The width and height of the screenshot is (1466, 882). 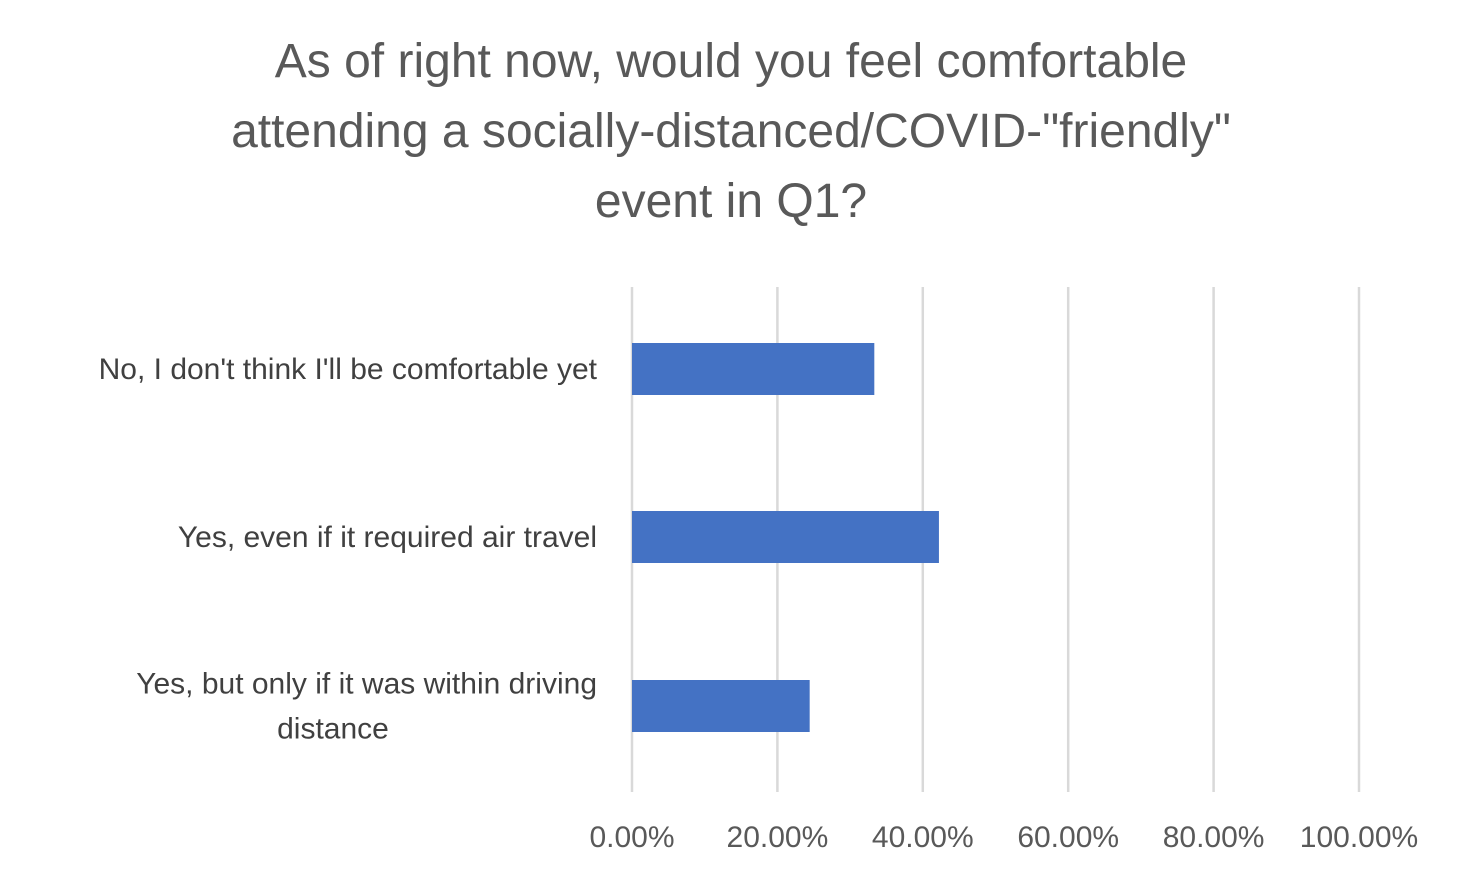 I want to click on value-axis-tick-labels: 0.00% 20.00% 40.00% 60.00% 80.00% 100.00%, so click(x=1003, y=837).